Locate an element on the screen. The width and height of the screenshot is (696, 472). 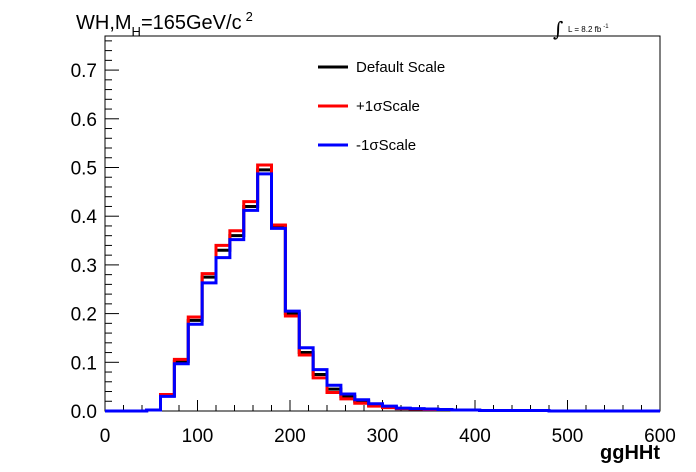
x-tick-label: 0 is located at coordinates (105, 436).